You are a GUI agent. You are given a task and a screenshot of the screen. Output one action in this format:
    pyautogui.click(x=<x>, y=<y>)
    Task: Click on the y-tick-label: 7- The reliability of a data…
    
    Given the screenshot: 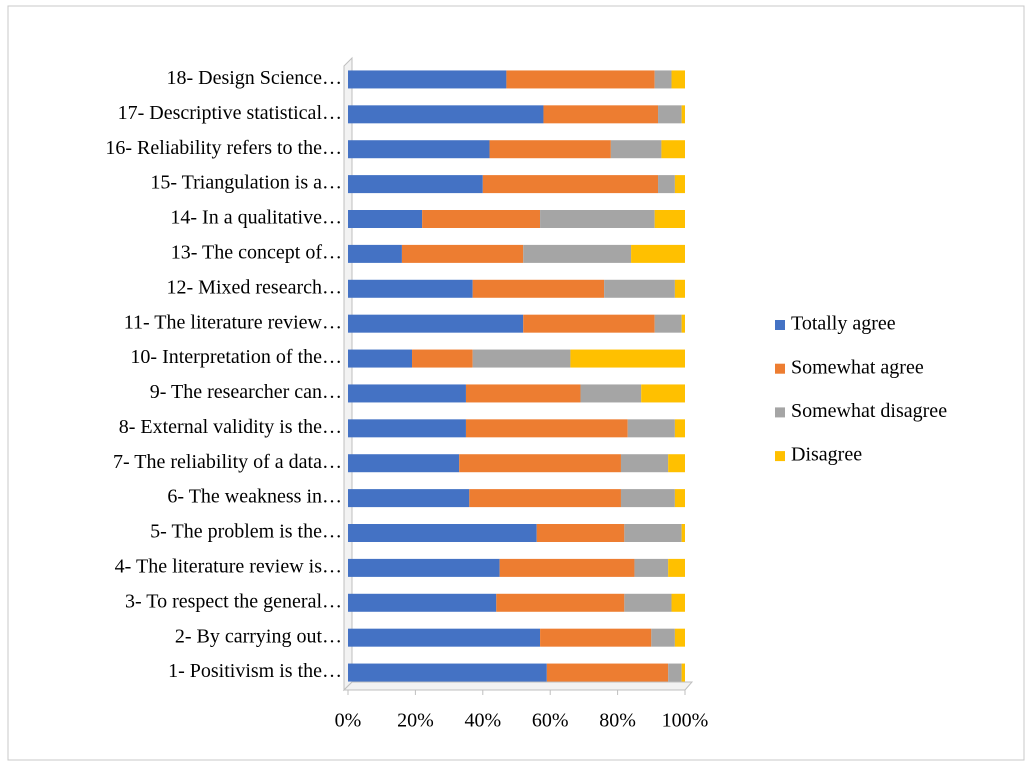 What is the action you would take?
    pyautogui.click(x=227, y=462)
    